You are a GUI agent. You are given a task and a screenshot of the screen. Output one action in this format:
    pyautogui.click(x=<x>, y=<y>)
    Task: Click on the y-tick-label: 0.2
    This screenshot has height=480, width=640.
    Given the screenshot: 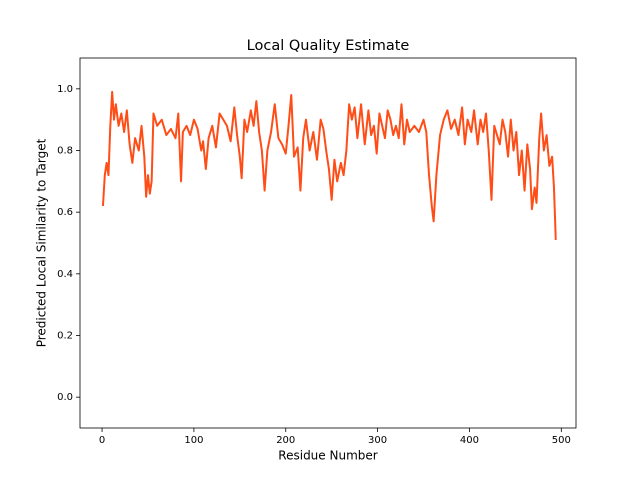 What is the action you would take?
    pyautogui.click(x=65, y=336)
    